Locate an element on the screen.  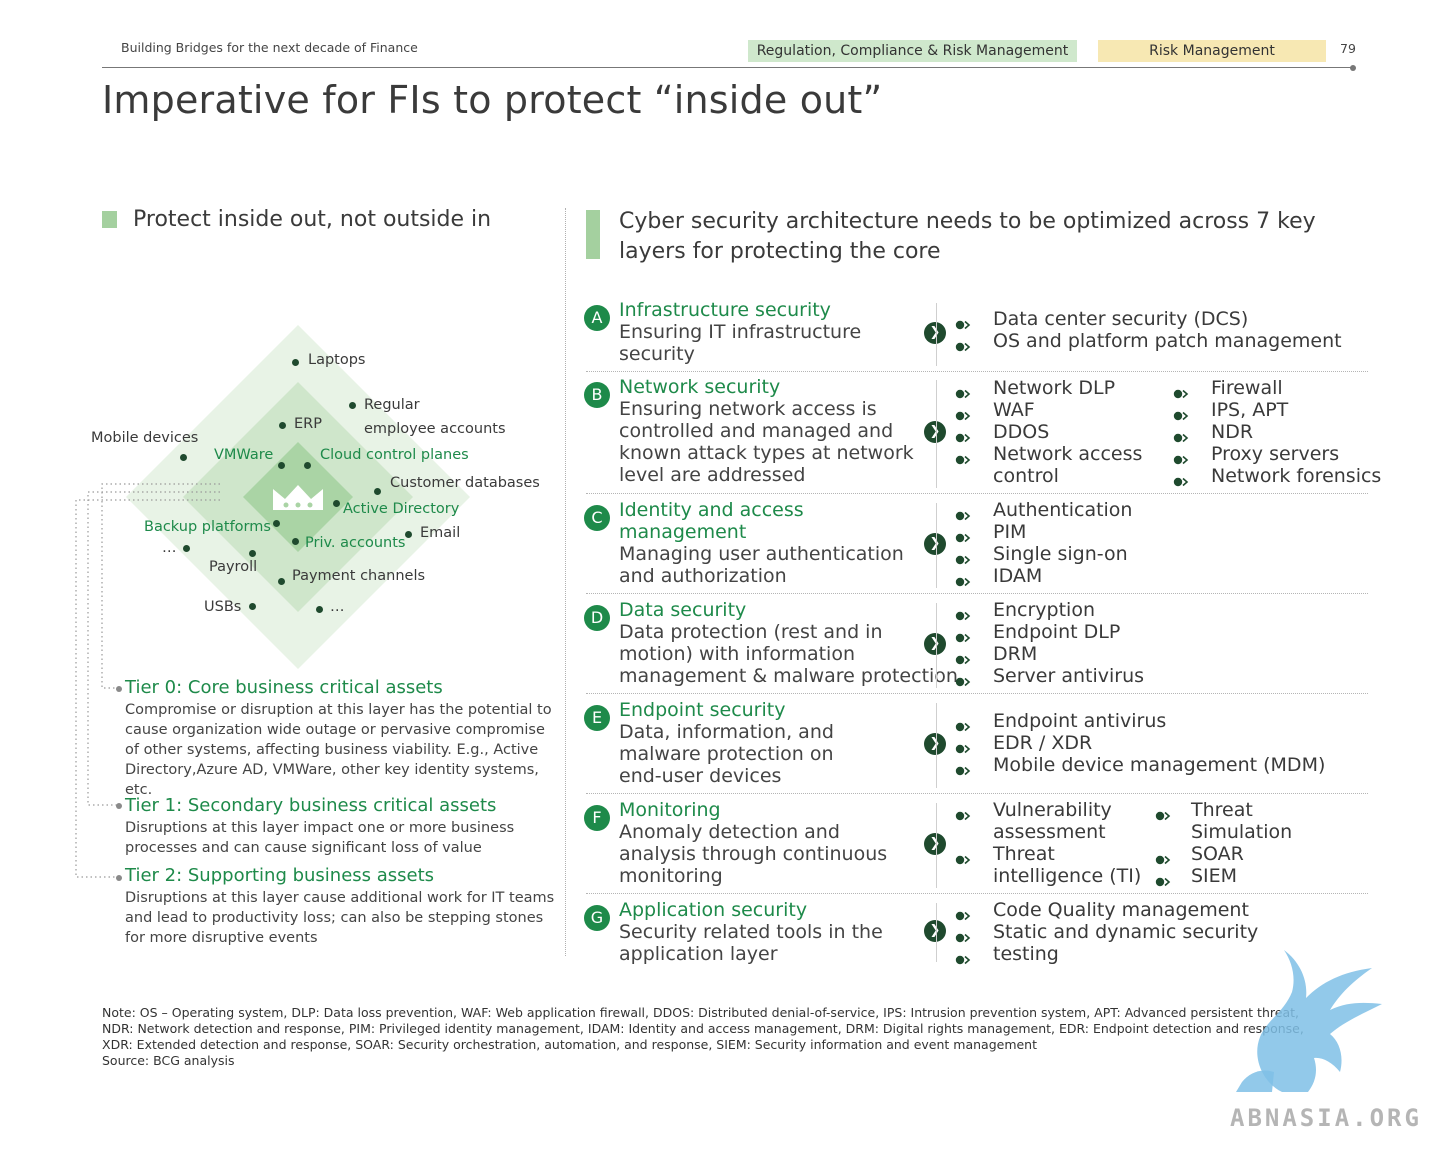
layer-item: Network forensics is located at coordinates (1296, 476).